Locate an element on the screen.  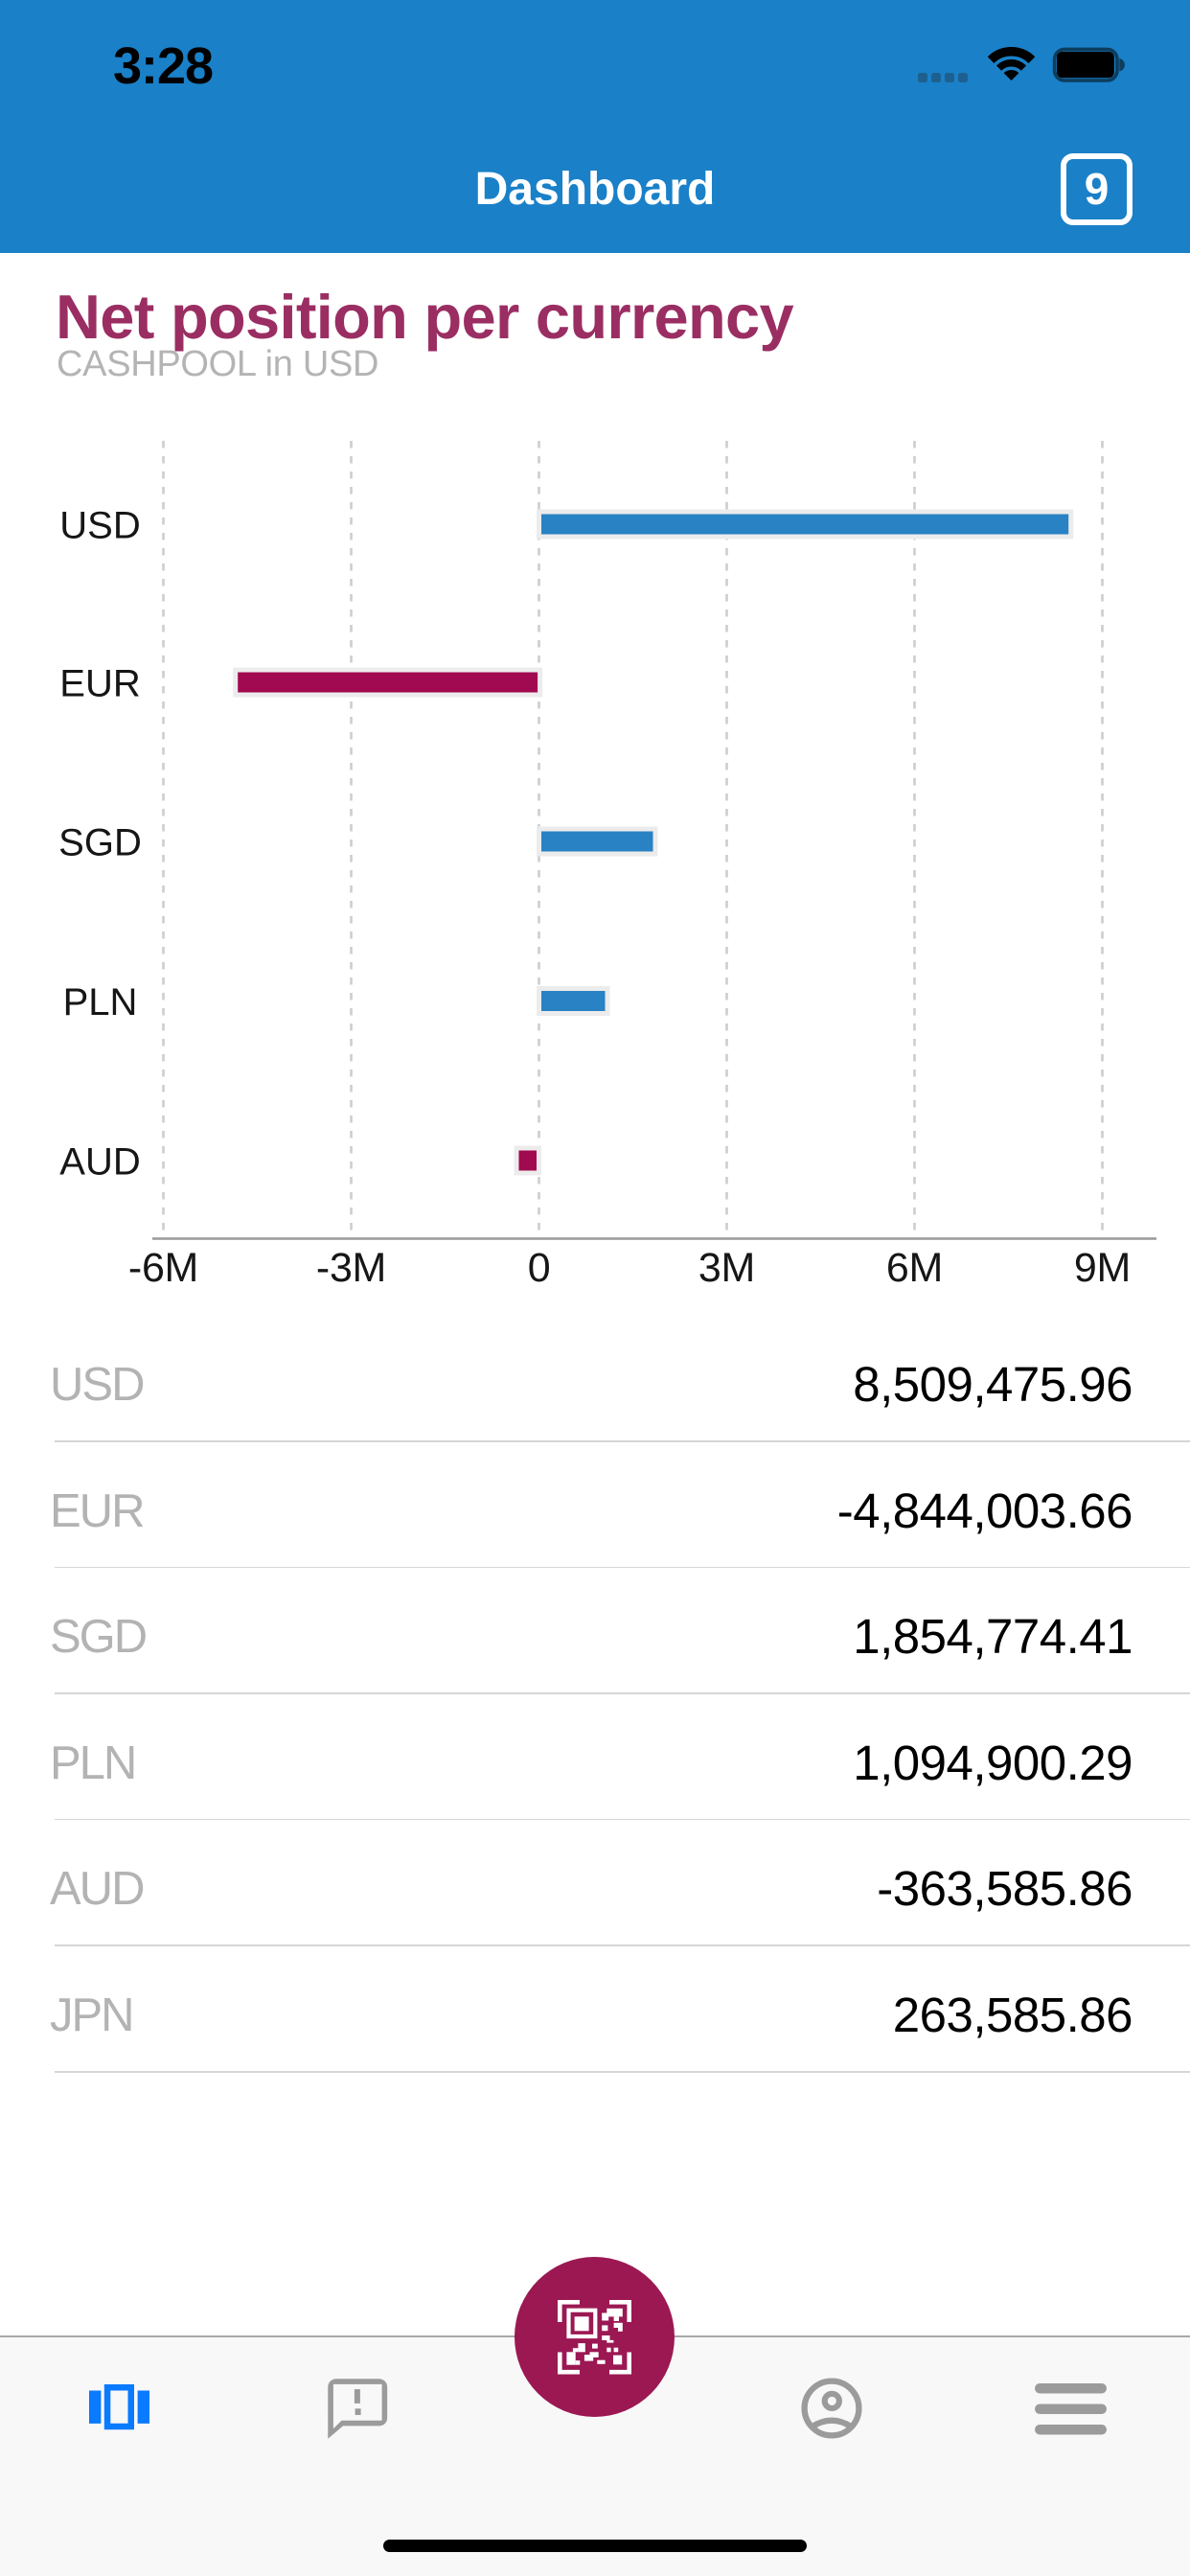
svg-text: PLN is located at coordinates (101, 1002).